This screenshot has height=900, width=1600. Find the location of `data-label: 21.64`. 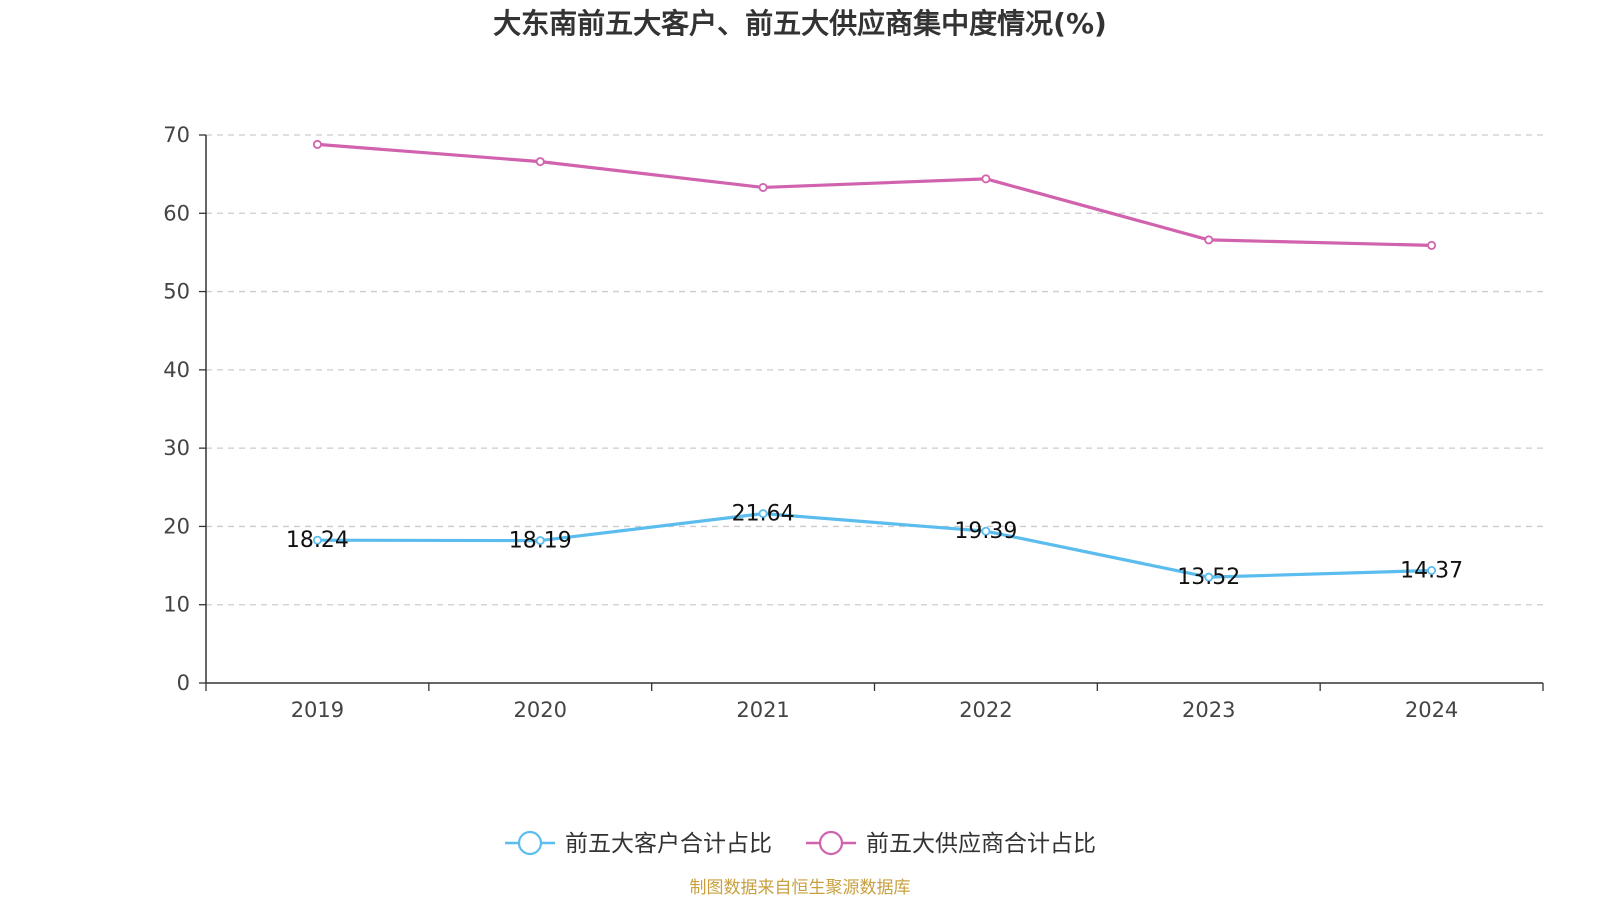

data-label: 21.64 is located at coordinates (763, 514).